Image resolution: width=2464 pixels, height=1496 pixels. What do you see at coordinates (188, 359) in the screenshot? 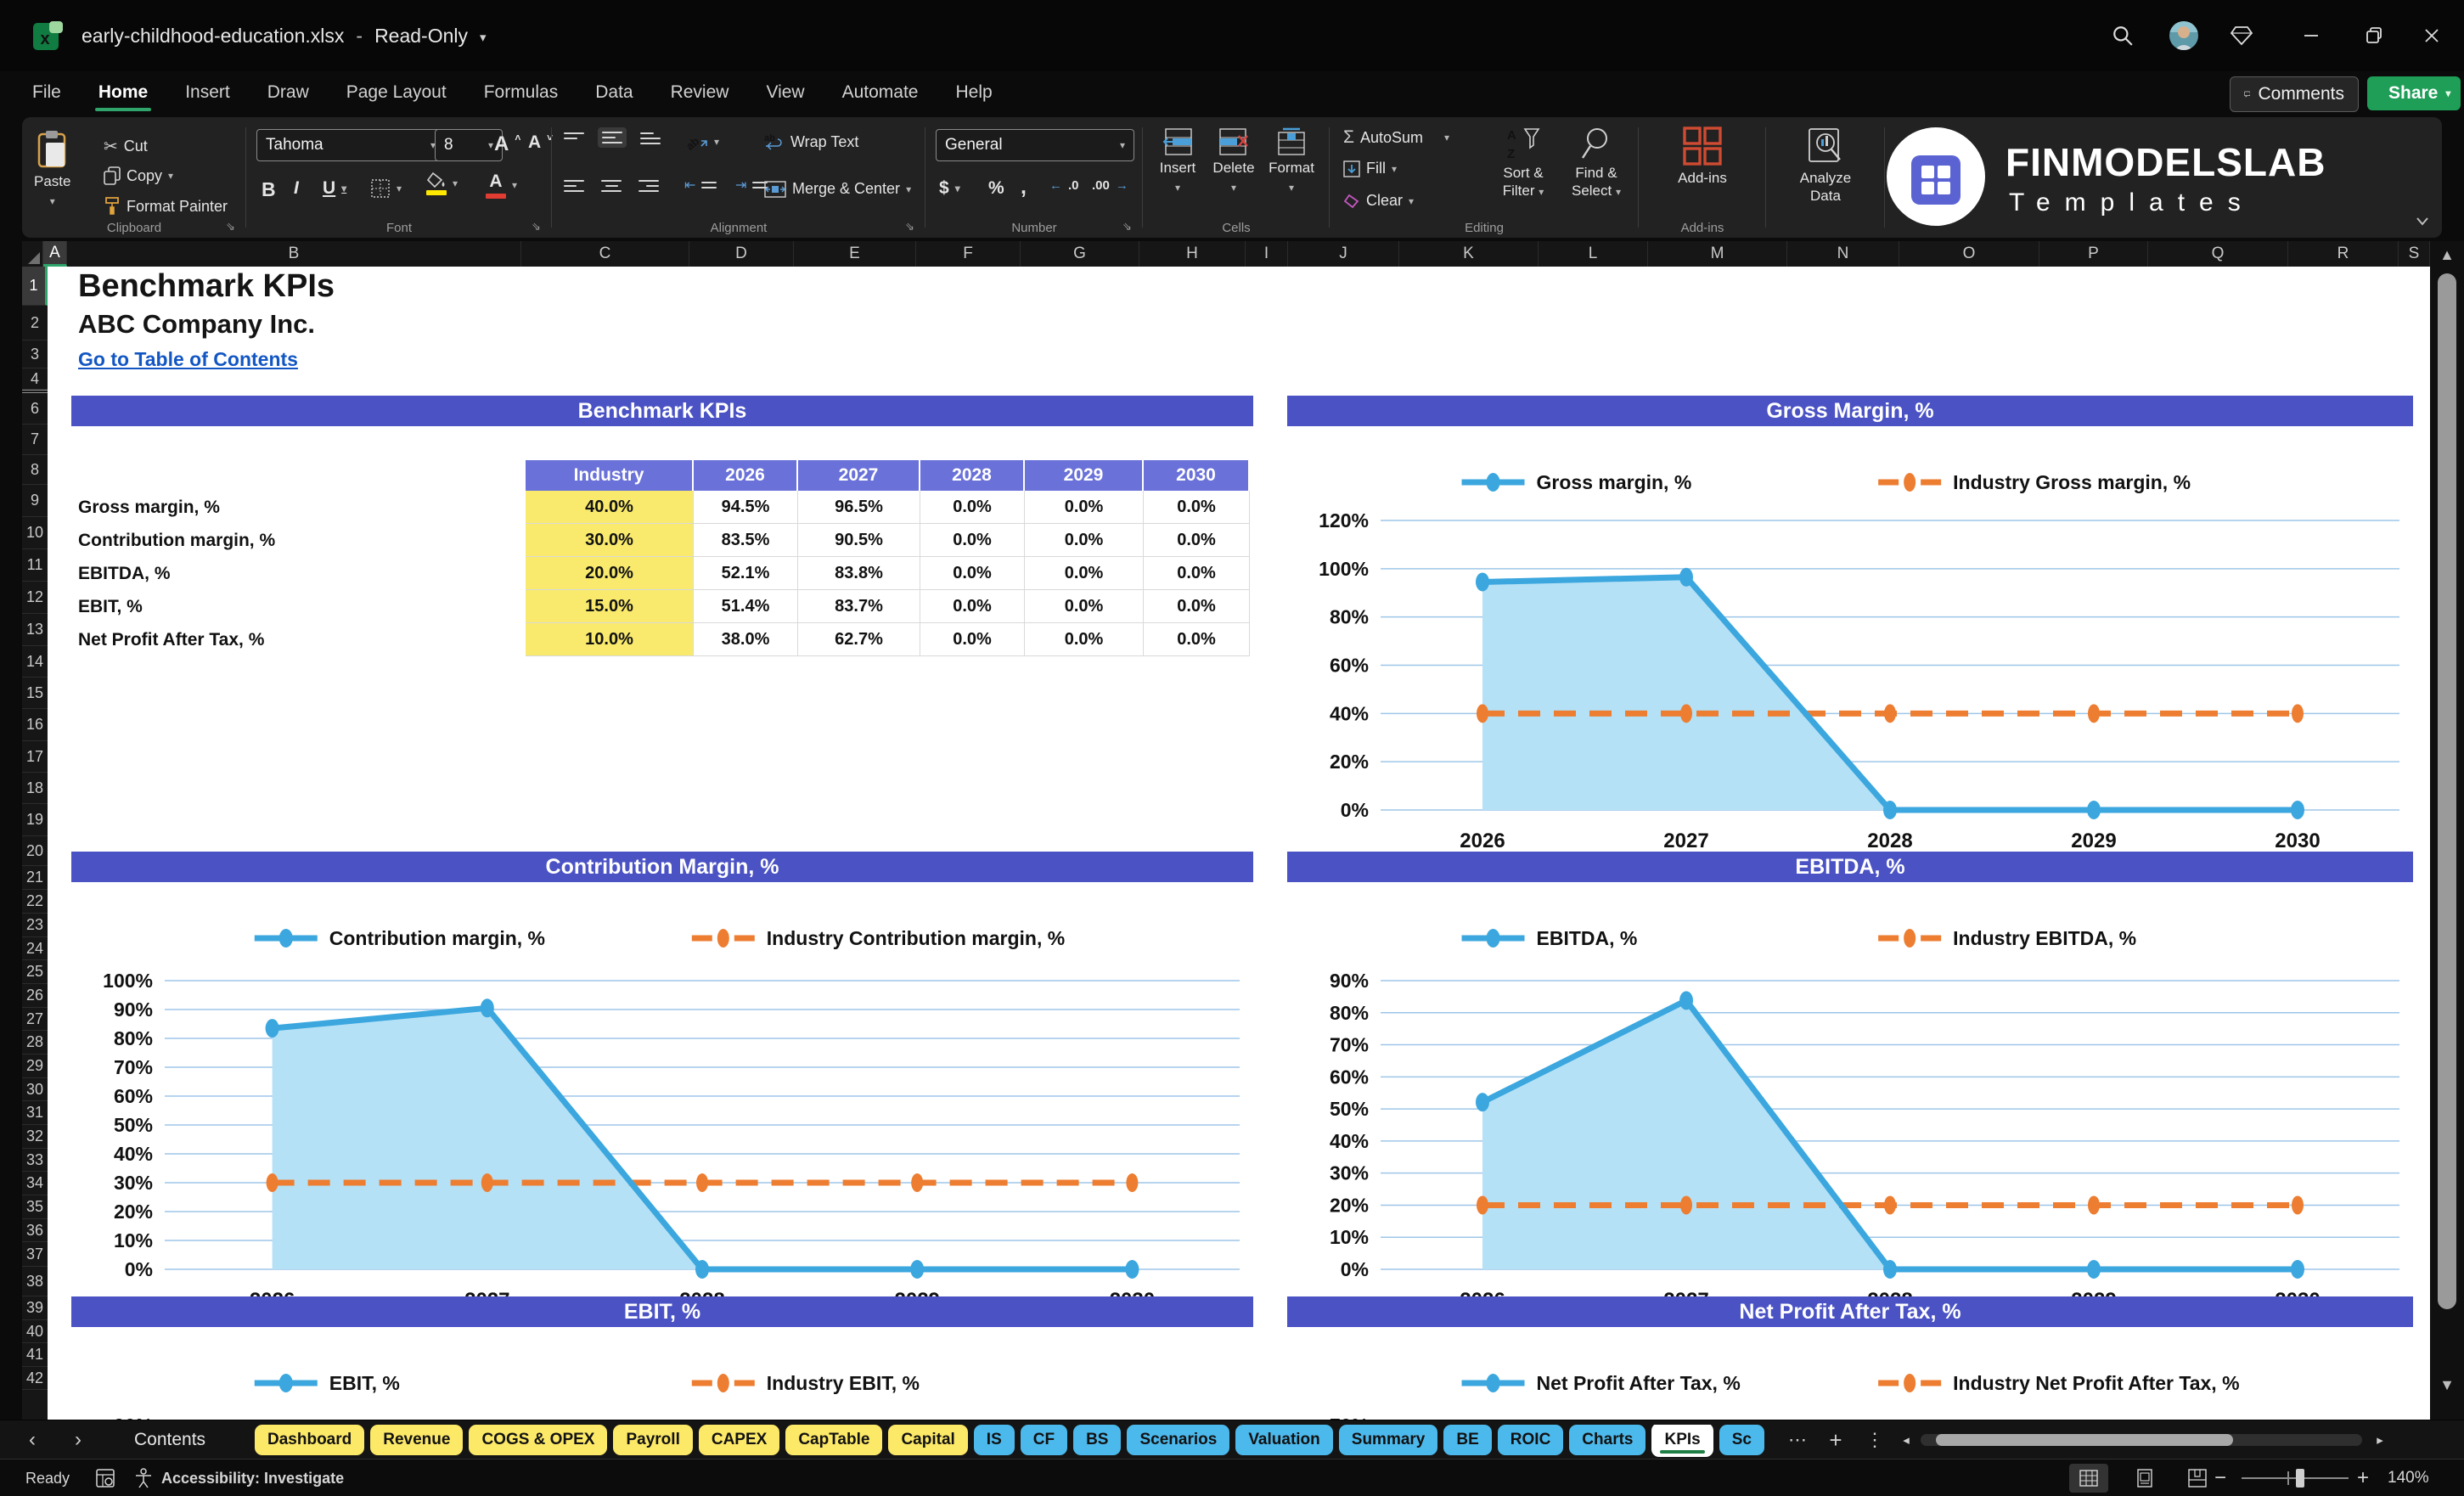
I see `toc-hyperlink: Go to Table of Contents` at bounding box center [188, 359].